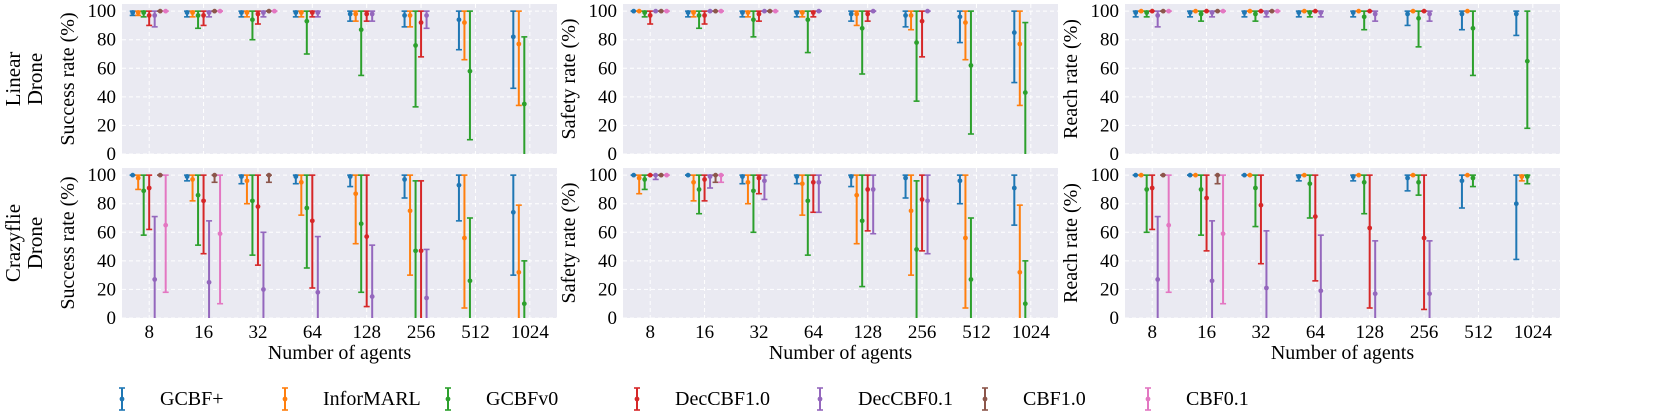  What do you see at coordinates (530, 332) in the screenshot?
I see `x-tick-label: 1024` at bounding box center [530, 332].